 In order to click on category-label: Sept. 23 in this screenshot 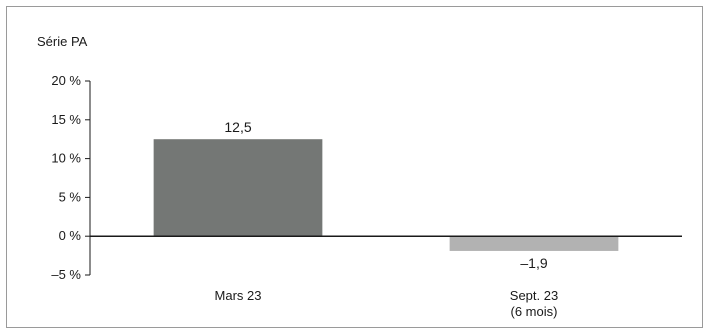, I will do `click(534, 295)`.